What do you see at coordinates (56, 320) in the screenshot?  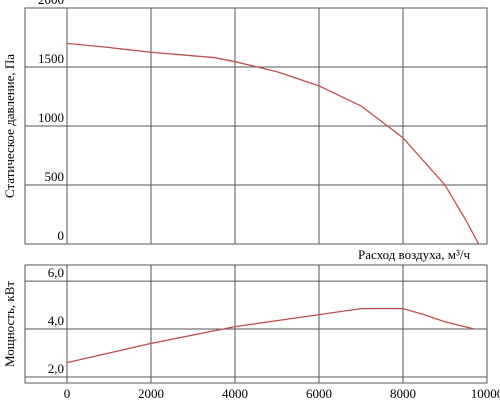 I see `y-tick-label: 4,0` at bounding box center [56, 320].